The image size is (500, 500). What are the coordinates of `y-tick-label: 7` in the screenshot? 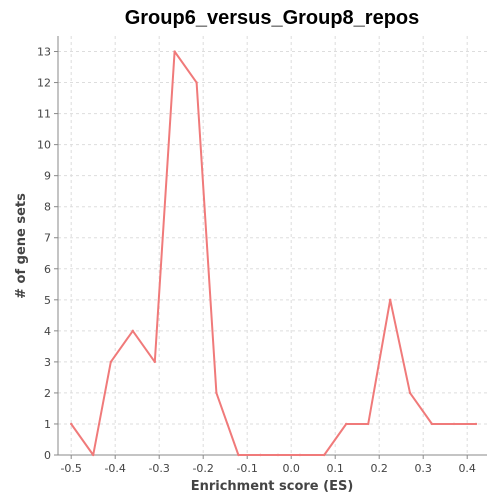 It's located at (47, 238).